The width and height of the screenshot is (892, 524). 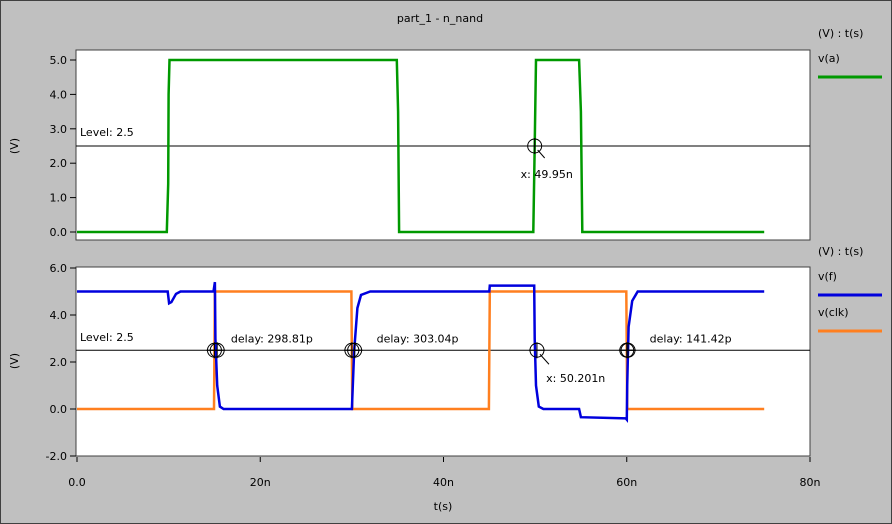 What do you see at coordinates (77, 482) in the screenshot?
I see `x-tick-label: 0.0` at bounding box center [77, 482].